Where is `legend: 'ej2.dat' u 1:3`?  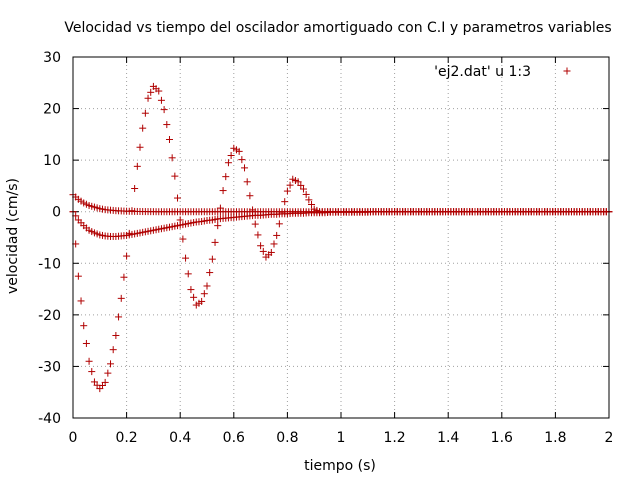
legend: 'ej2.dat' u 1:3 is located at coordinates (502, 72).